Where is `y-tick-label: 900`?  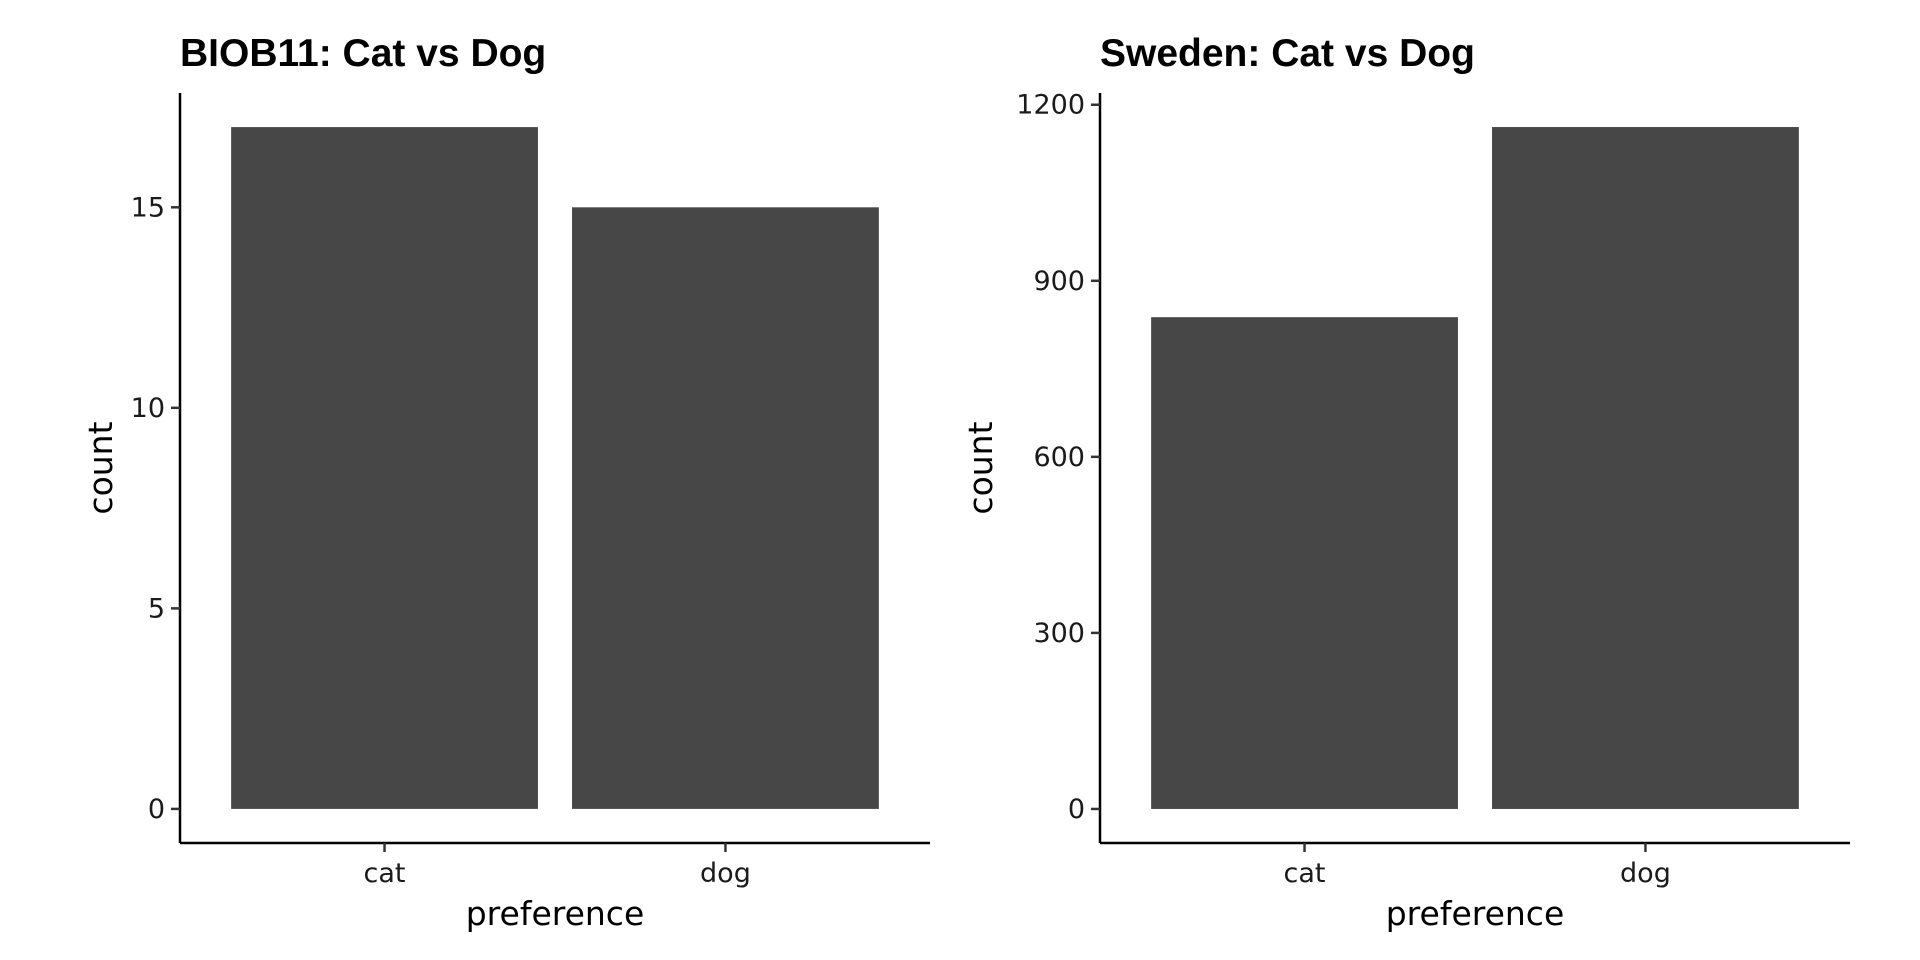
y-tick-label: 900 is located at coordinates (1059, 281).